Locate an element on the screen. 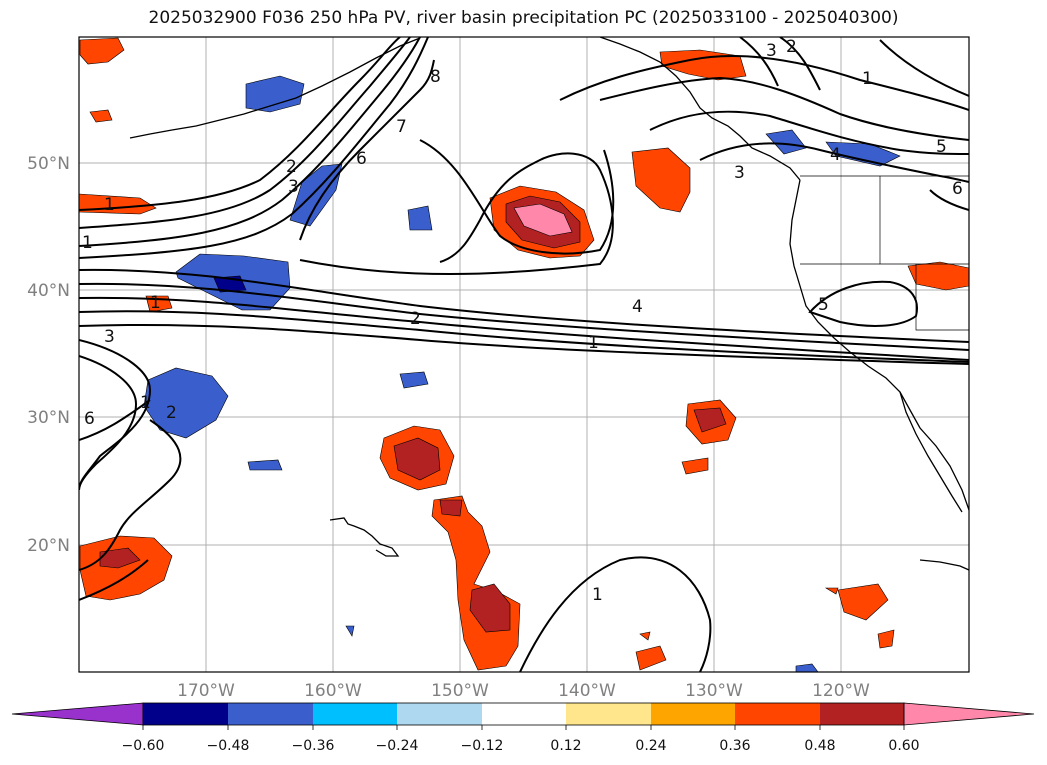 This screenshot has height=765, width=1047. colorbar-tick-label: 0.48 is located at coordinates (819, 746).